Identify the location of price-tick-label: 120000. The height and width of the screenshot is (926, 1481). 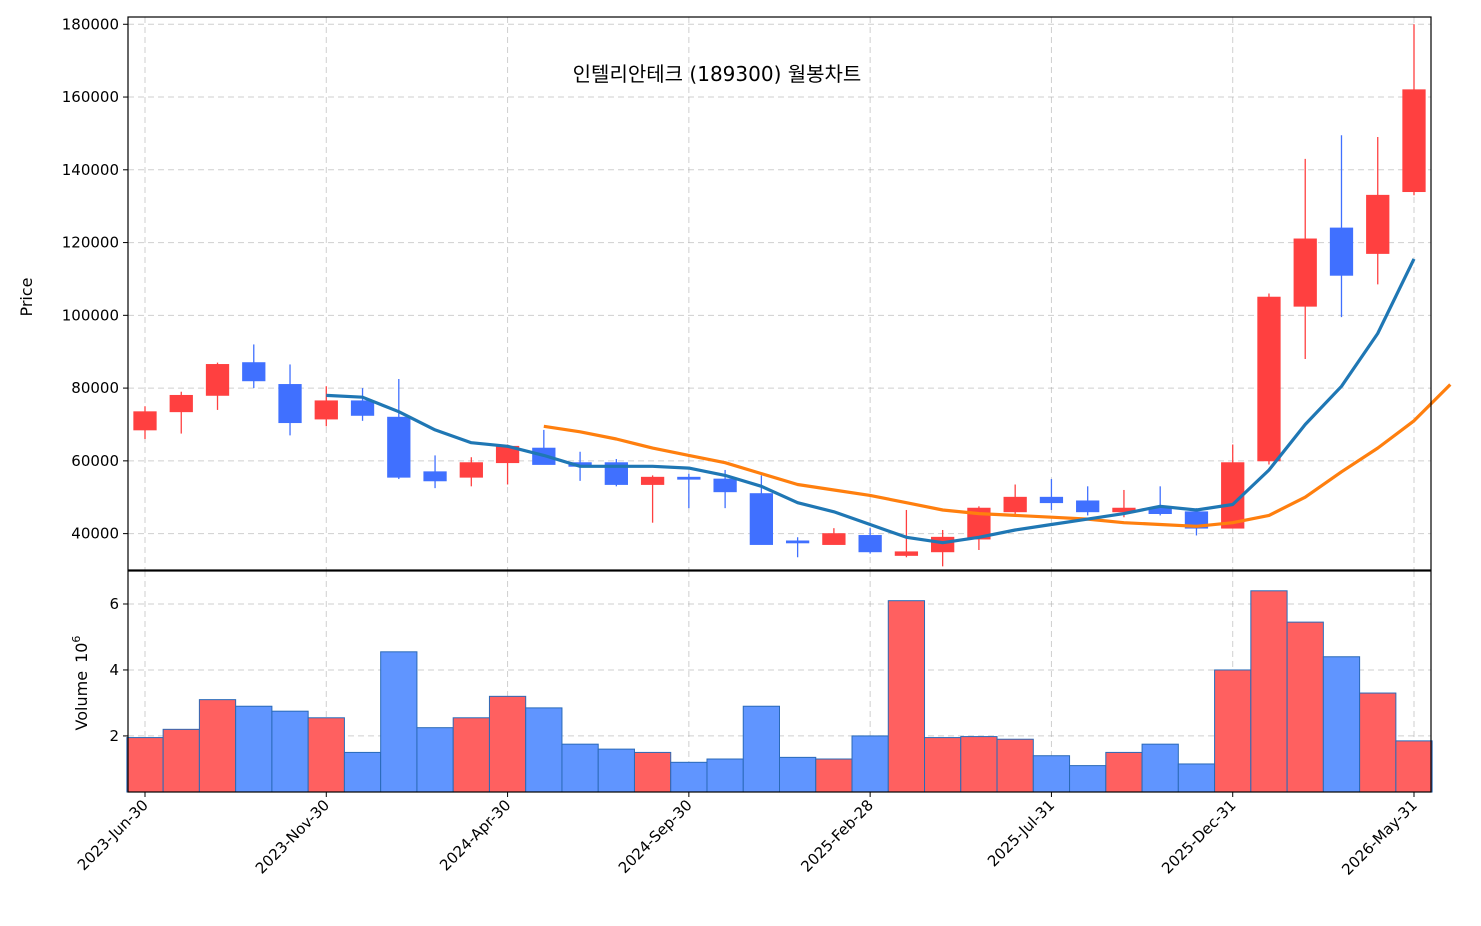
(90, 243).